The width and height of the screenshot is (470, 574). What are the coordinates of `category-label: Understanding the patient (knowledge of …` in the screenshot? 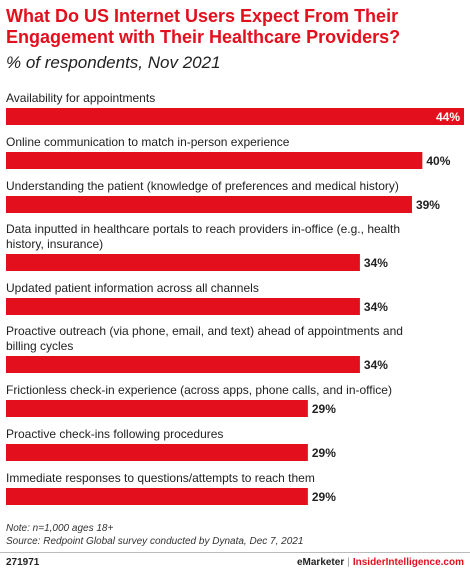 It's located at (202, 186).